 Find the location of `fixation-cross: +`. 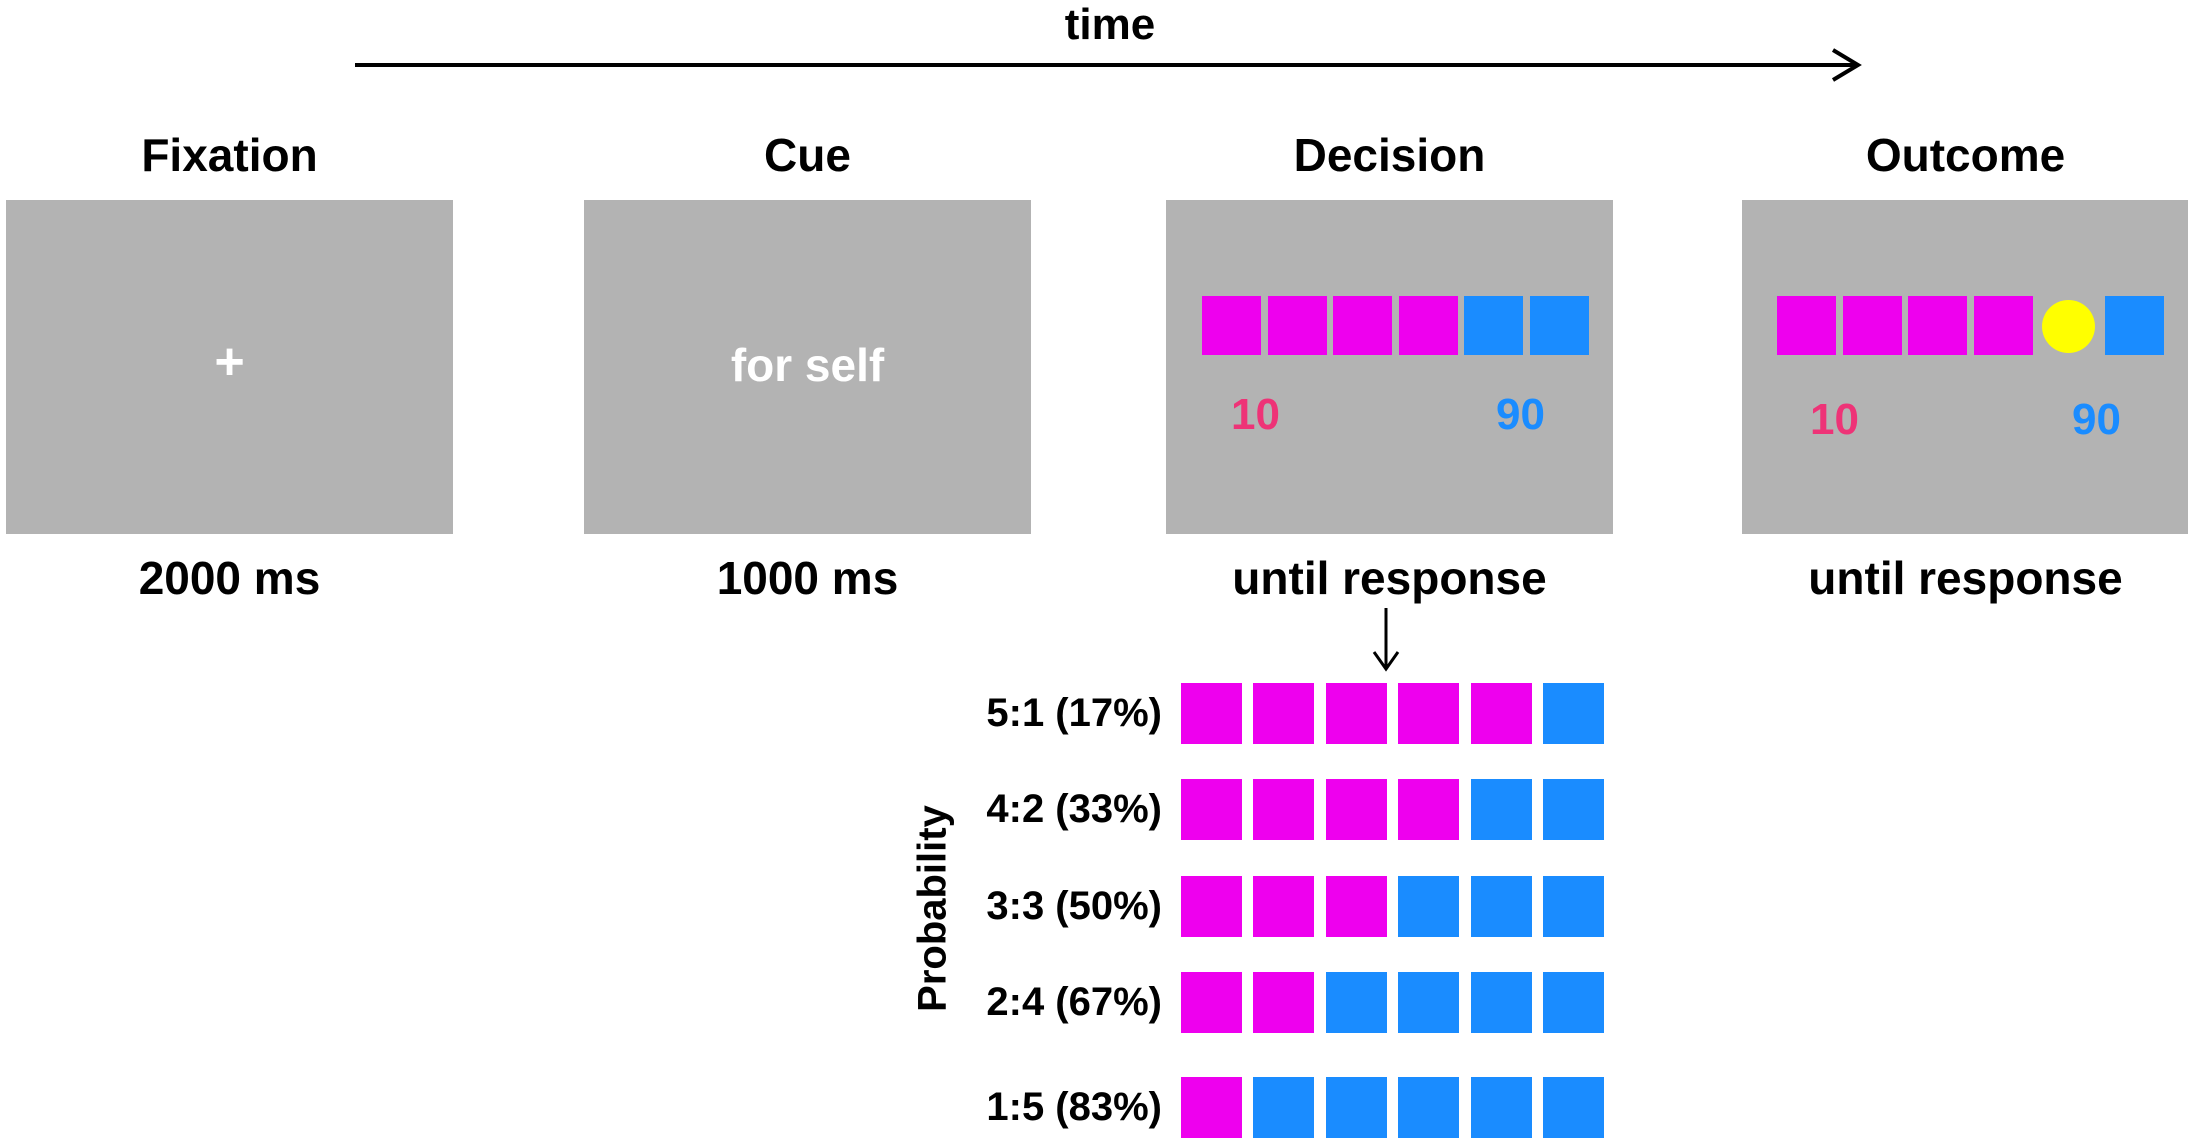

fixation-cross: + is located at coordinates (229, 362).